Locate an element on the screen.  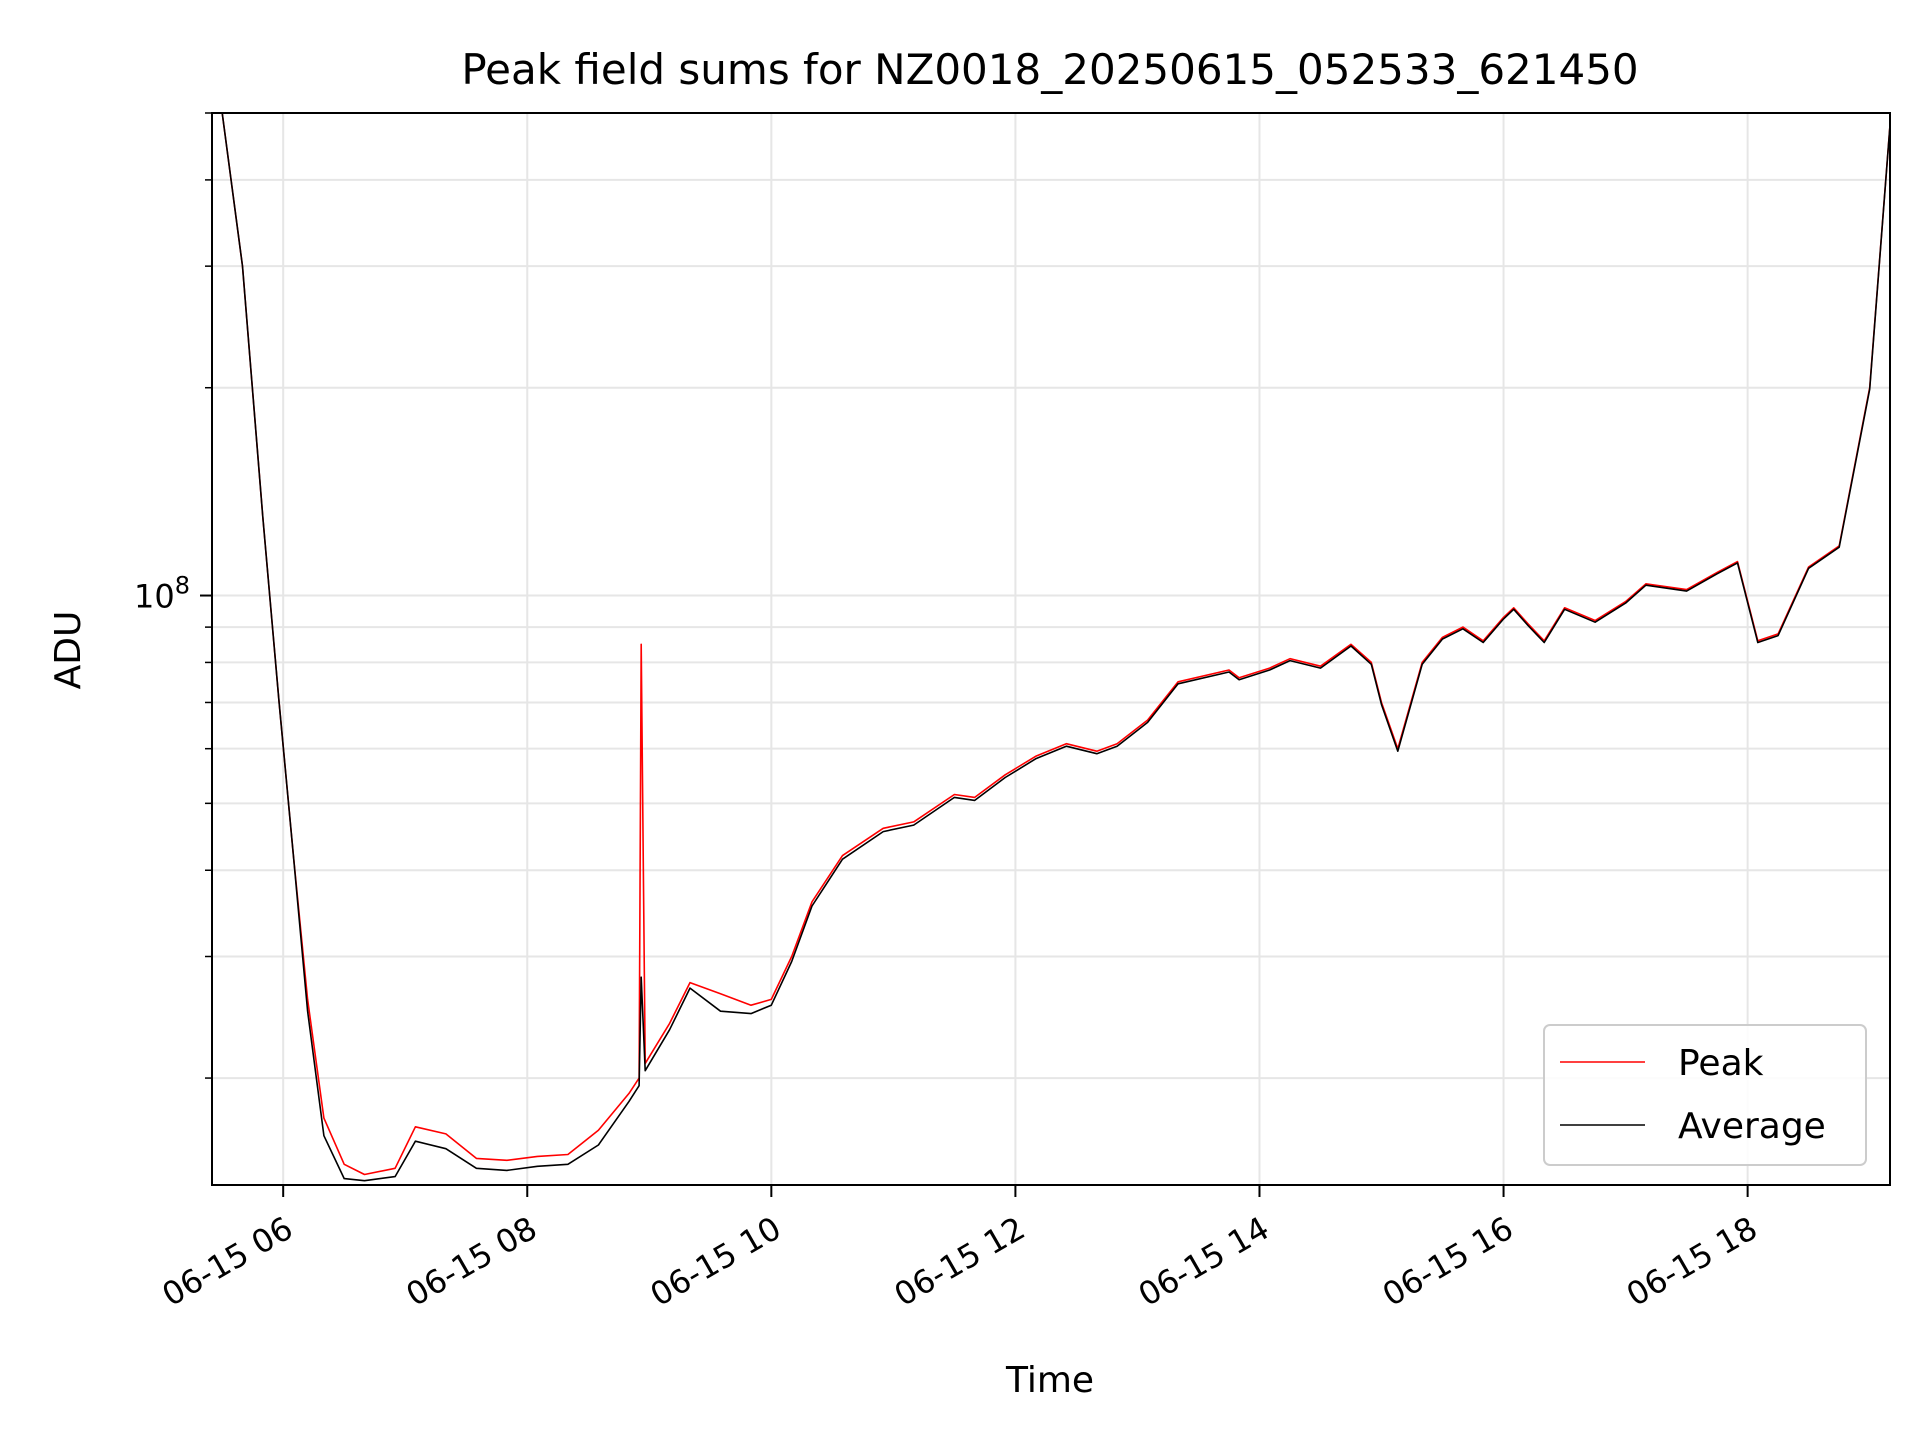
legend-box is located at coordinates (1705, 1095).